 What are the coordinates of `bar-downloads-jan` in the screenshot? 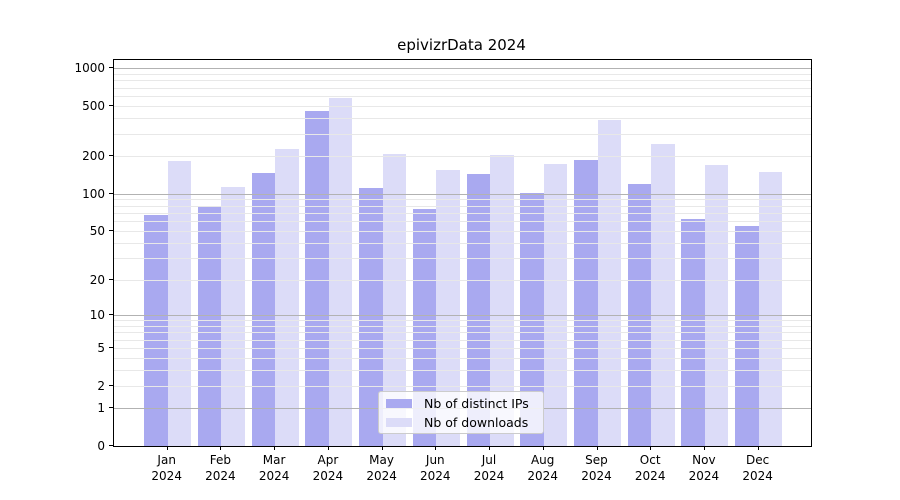 It's located at (179, 303).